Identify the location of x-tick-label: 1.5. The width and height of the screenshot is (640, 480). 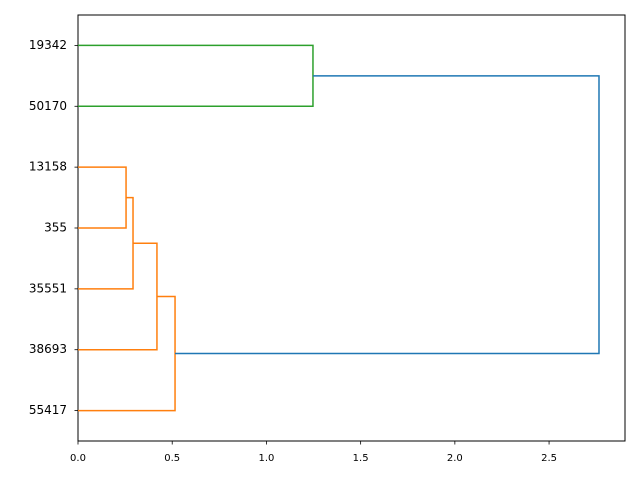
(361, 458).